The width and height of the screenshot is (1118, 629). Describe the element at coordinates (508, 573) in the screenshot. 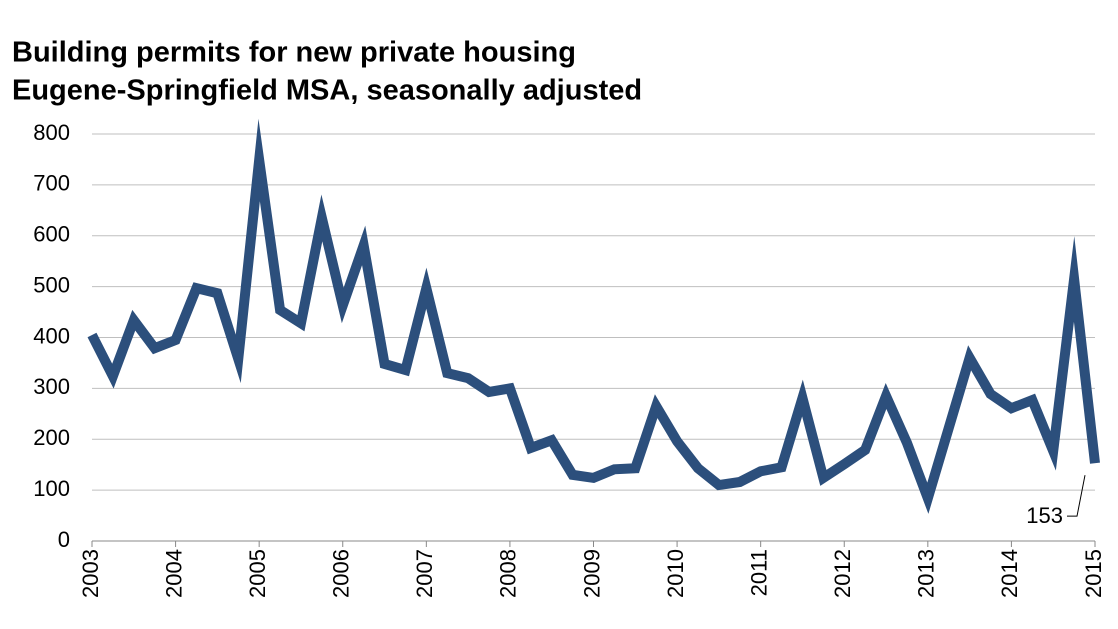

I see `x-tick-label: 2008` at that location.